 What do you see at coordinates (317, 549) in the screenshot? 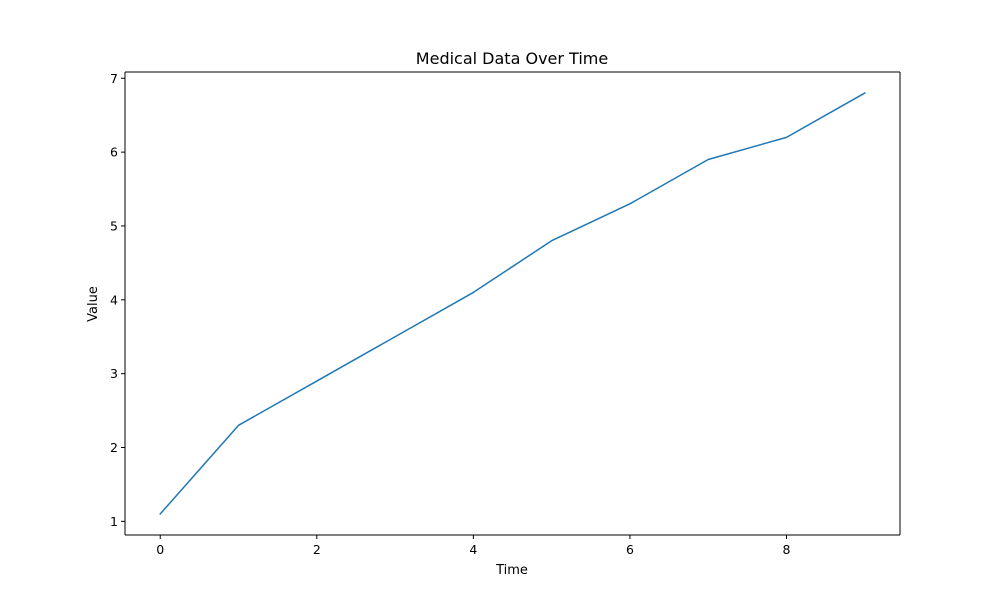
I see `x-tick-label: 2` at bounding box center [317, 549].